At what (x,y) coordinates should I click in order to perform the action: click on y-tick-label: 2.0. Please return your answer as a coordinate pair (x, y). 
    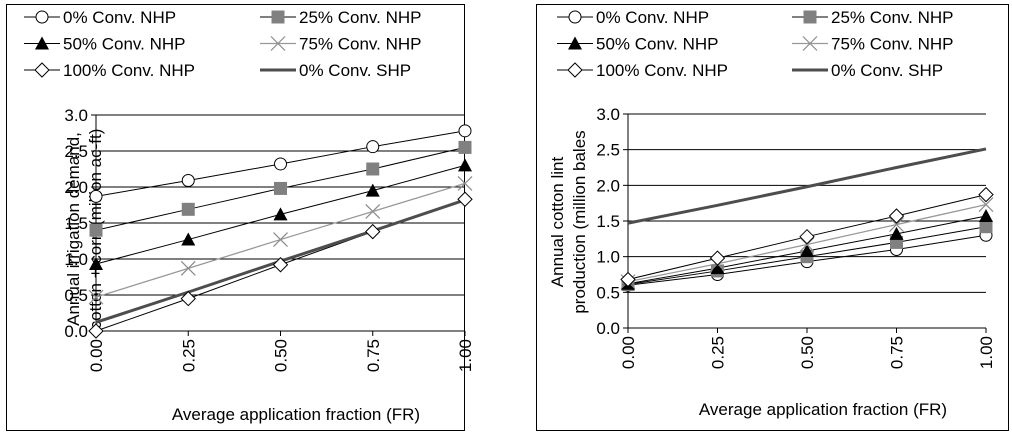
    Looking at the image, I should click on (76, 187).